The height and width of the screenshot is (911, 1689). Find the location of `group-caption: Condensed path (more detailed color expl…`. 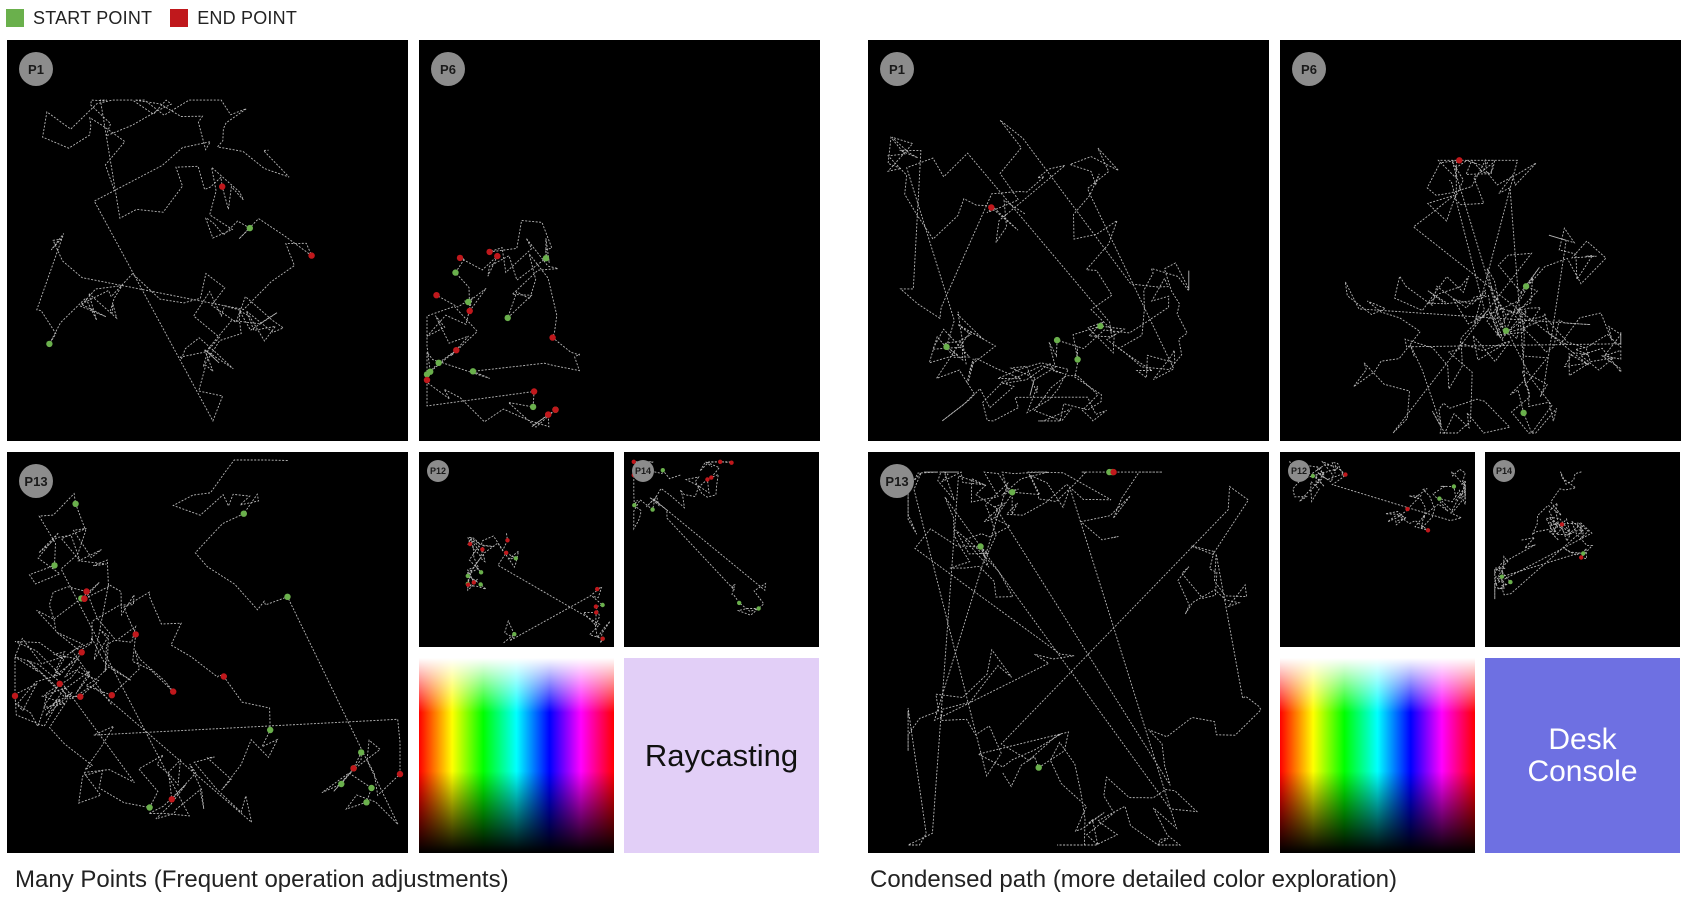

group-caption: Condensed path (more detailed color expl… is located at coordinates (1133, 879).